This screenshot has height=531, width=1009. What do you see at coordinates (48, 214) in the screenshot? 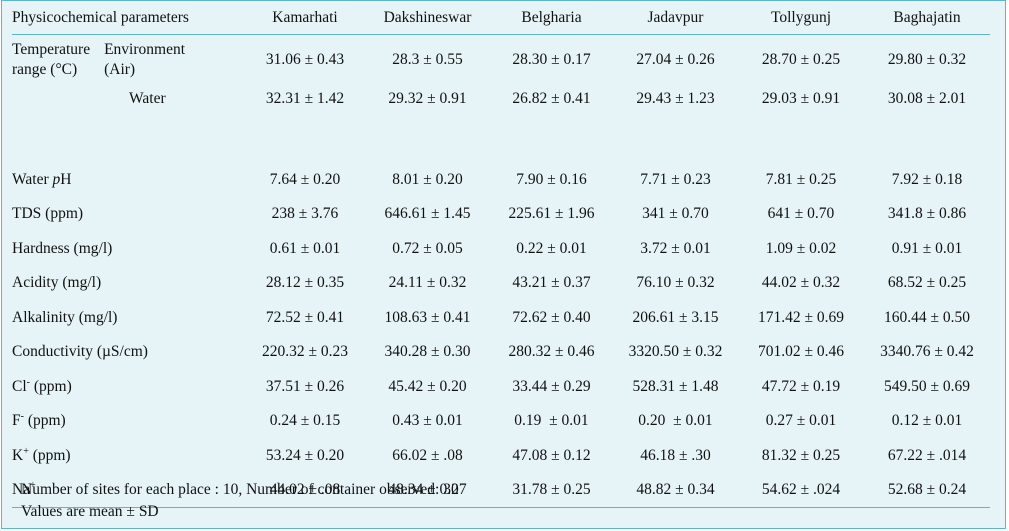
I see `row-label-text: TDS (ppm)` at bounding box center [48, 214].